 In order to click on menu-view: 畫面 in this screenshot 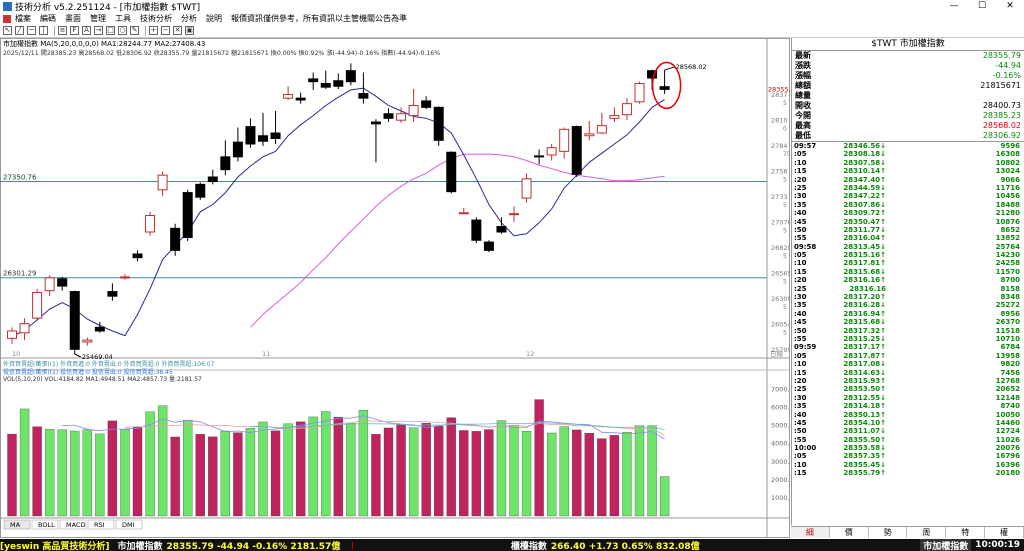, I will do `click(73, 18)`.